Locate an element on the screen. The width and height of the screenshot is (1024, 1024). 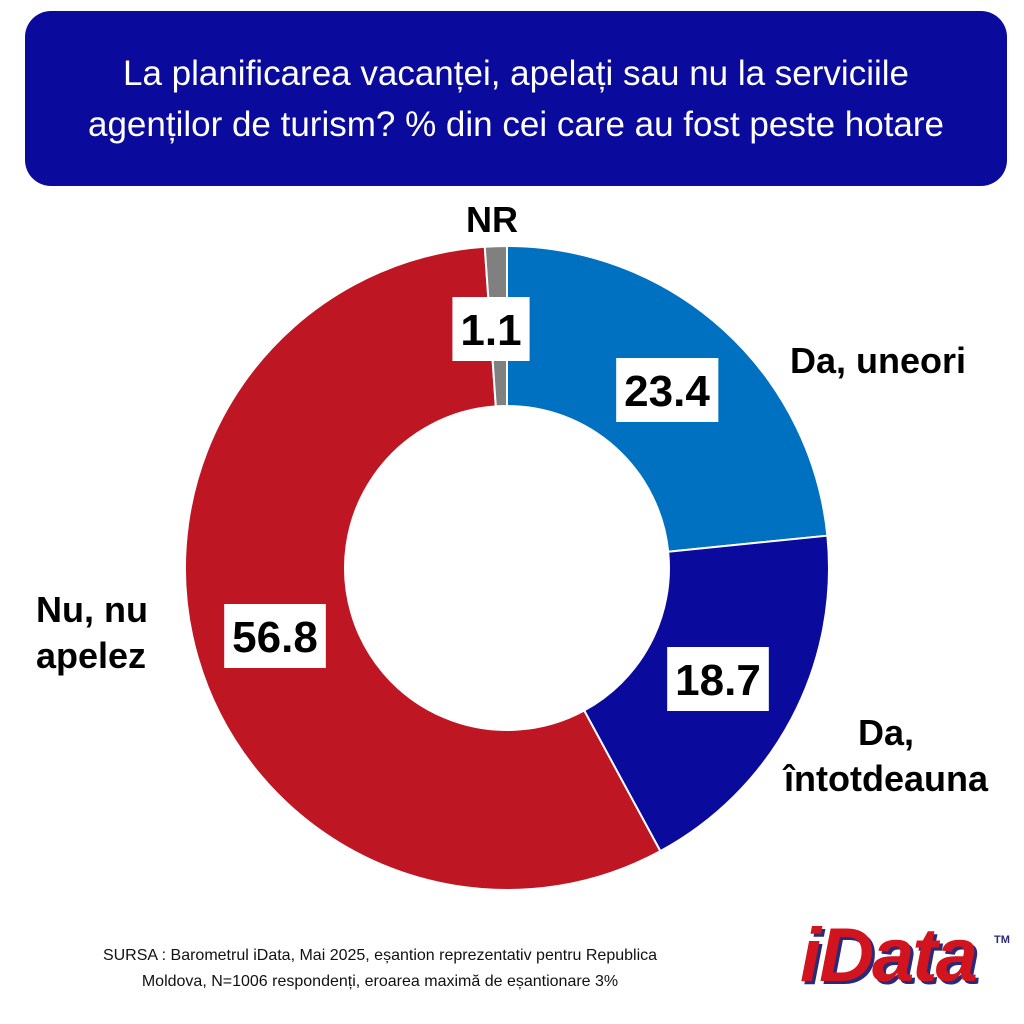
logo-trademark: TM is located at coordinates (1002, 940).